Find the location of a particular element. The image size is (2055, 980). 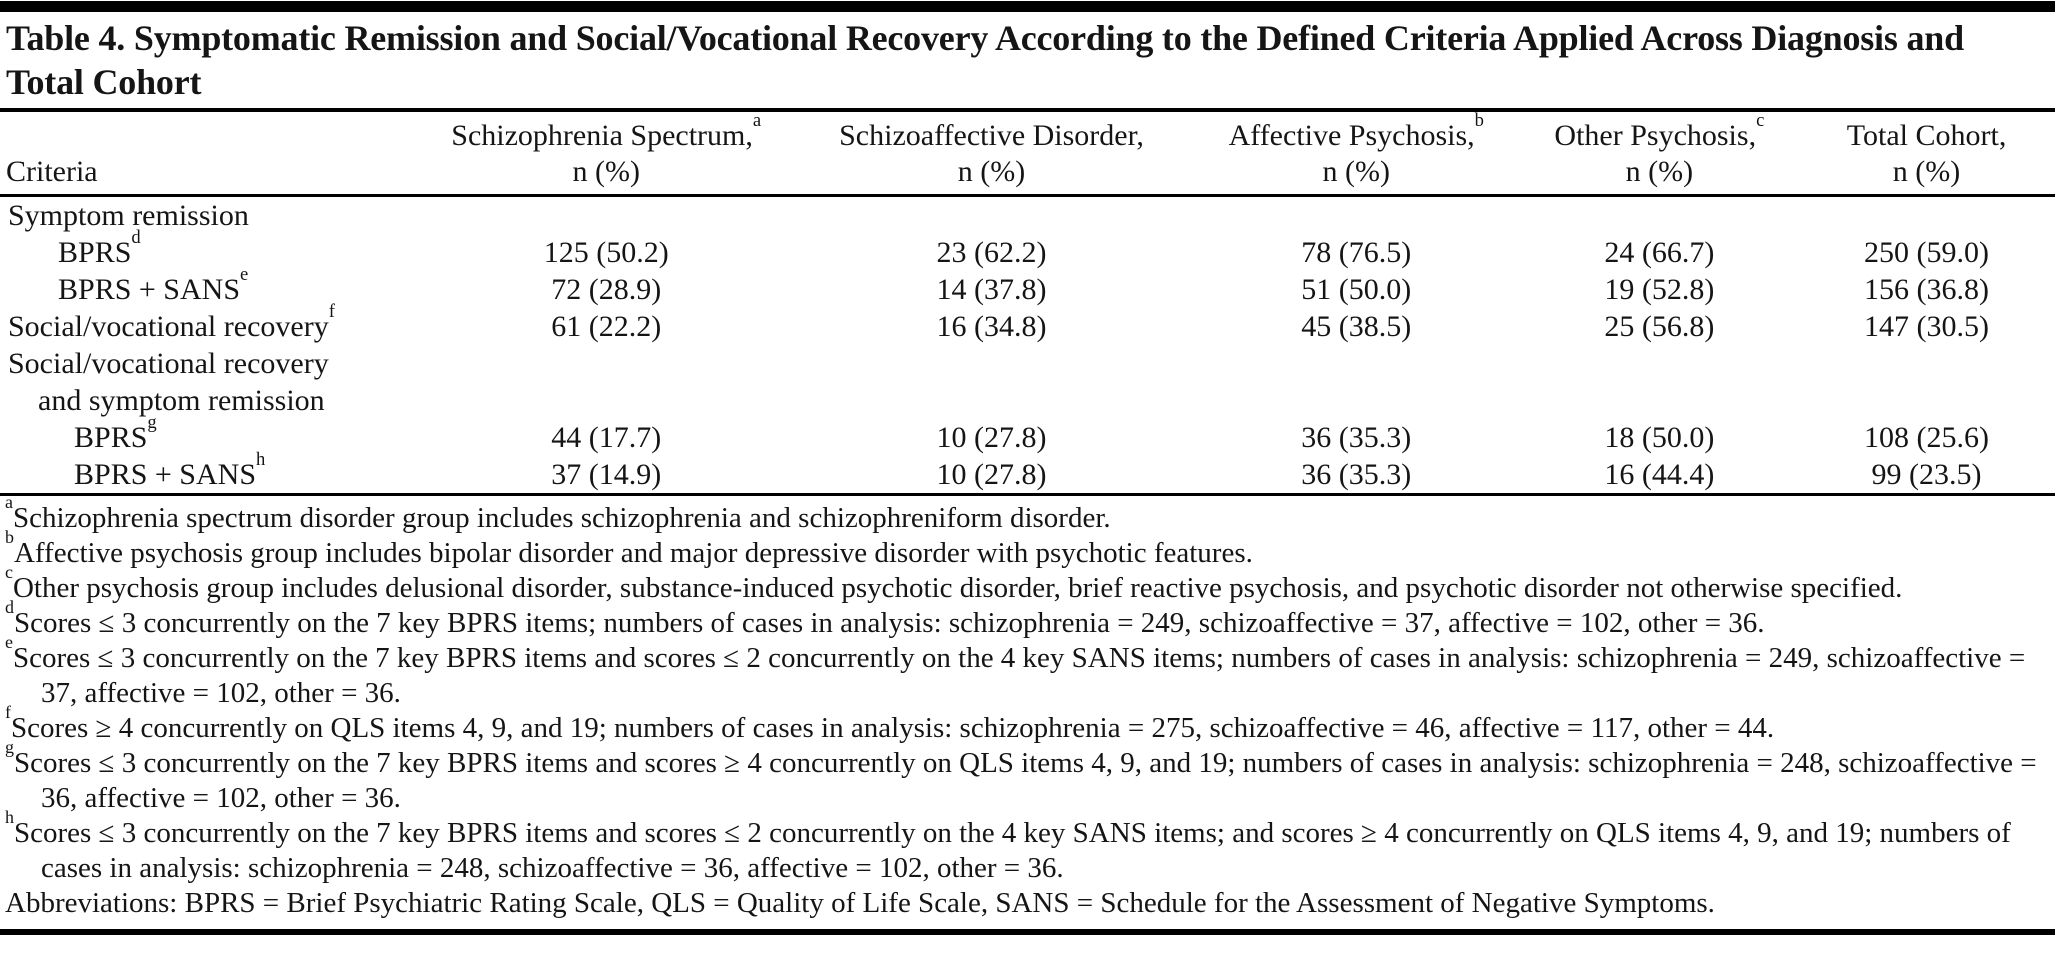

cell-value: 51 (50.0) is located at coordinates (1356, 289).